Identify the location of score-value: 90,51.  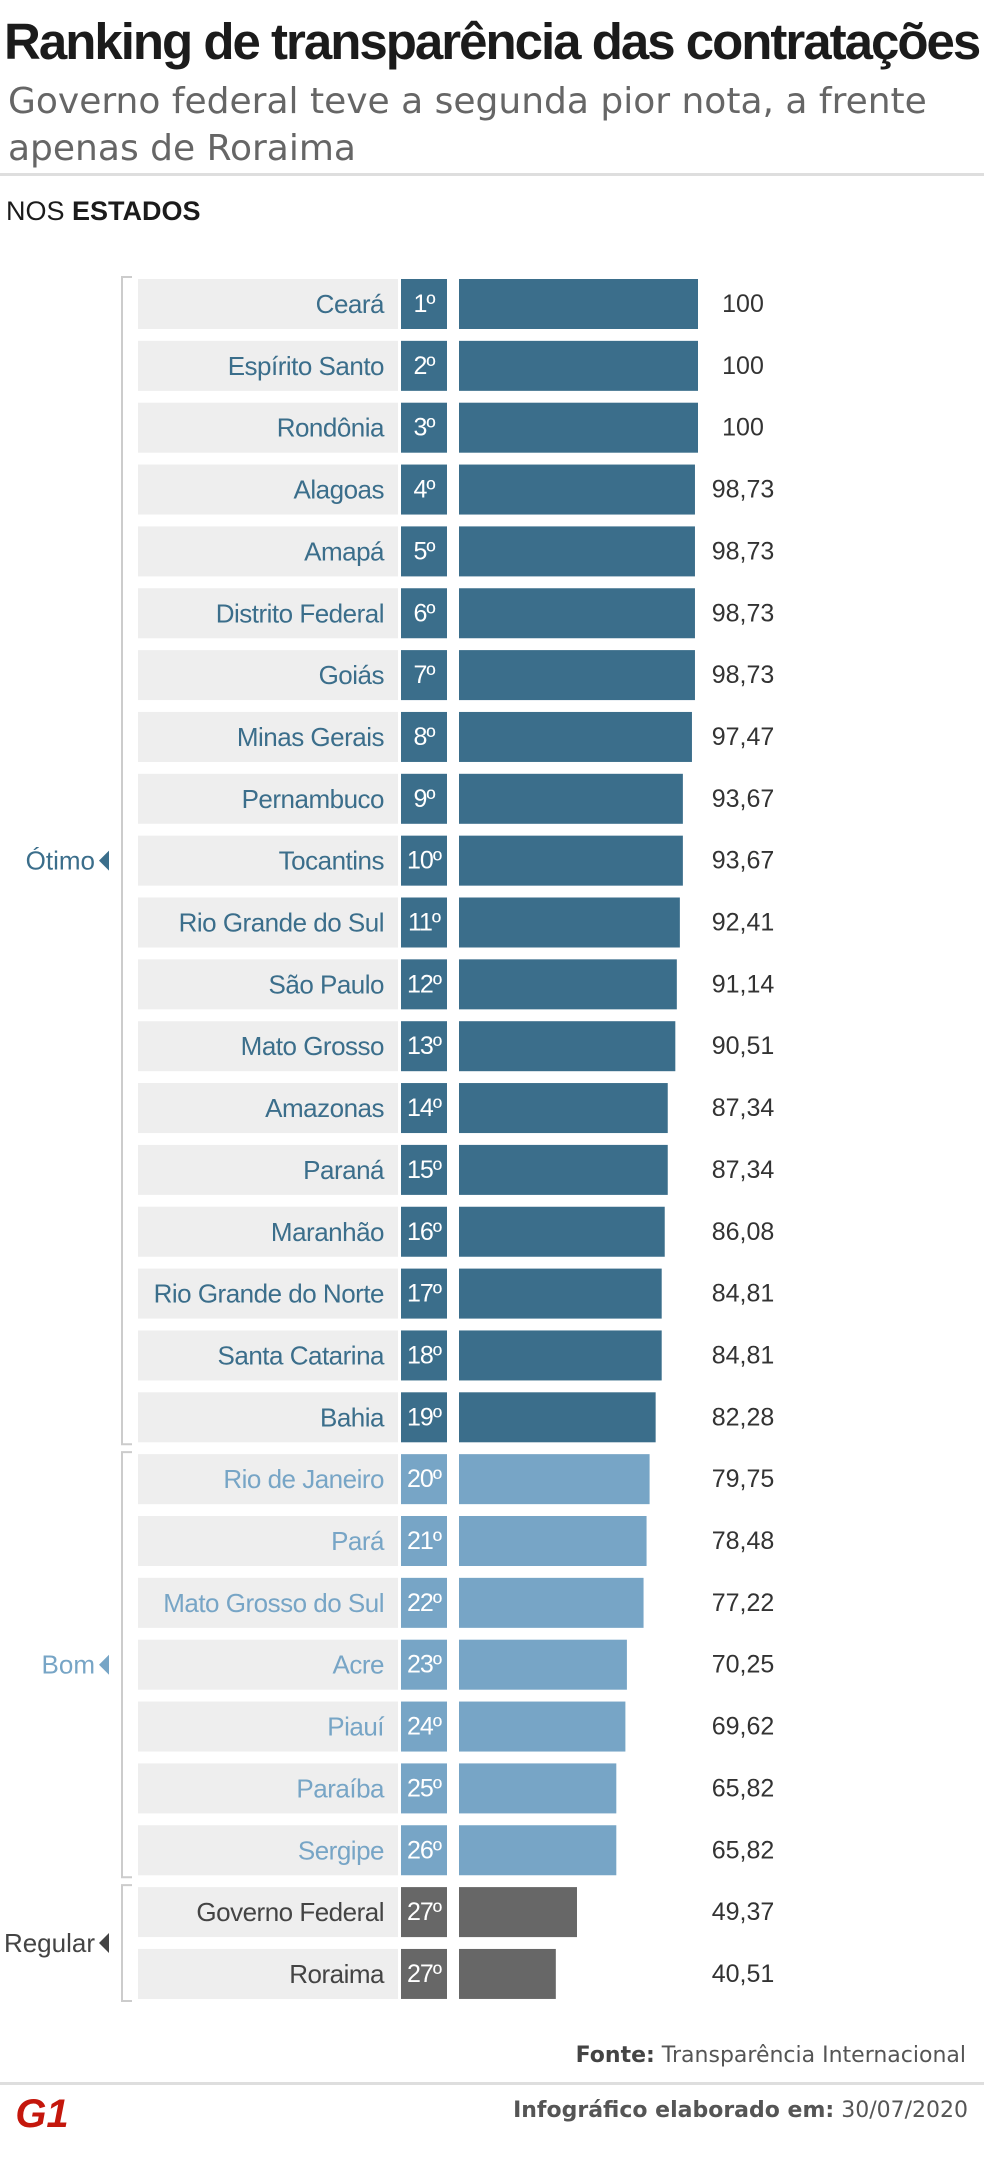
(743, 1046).